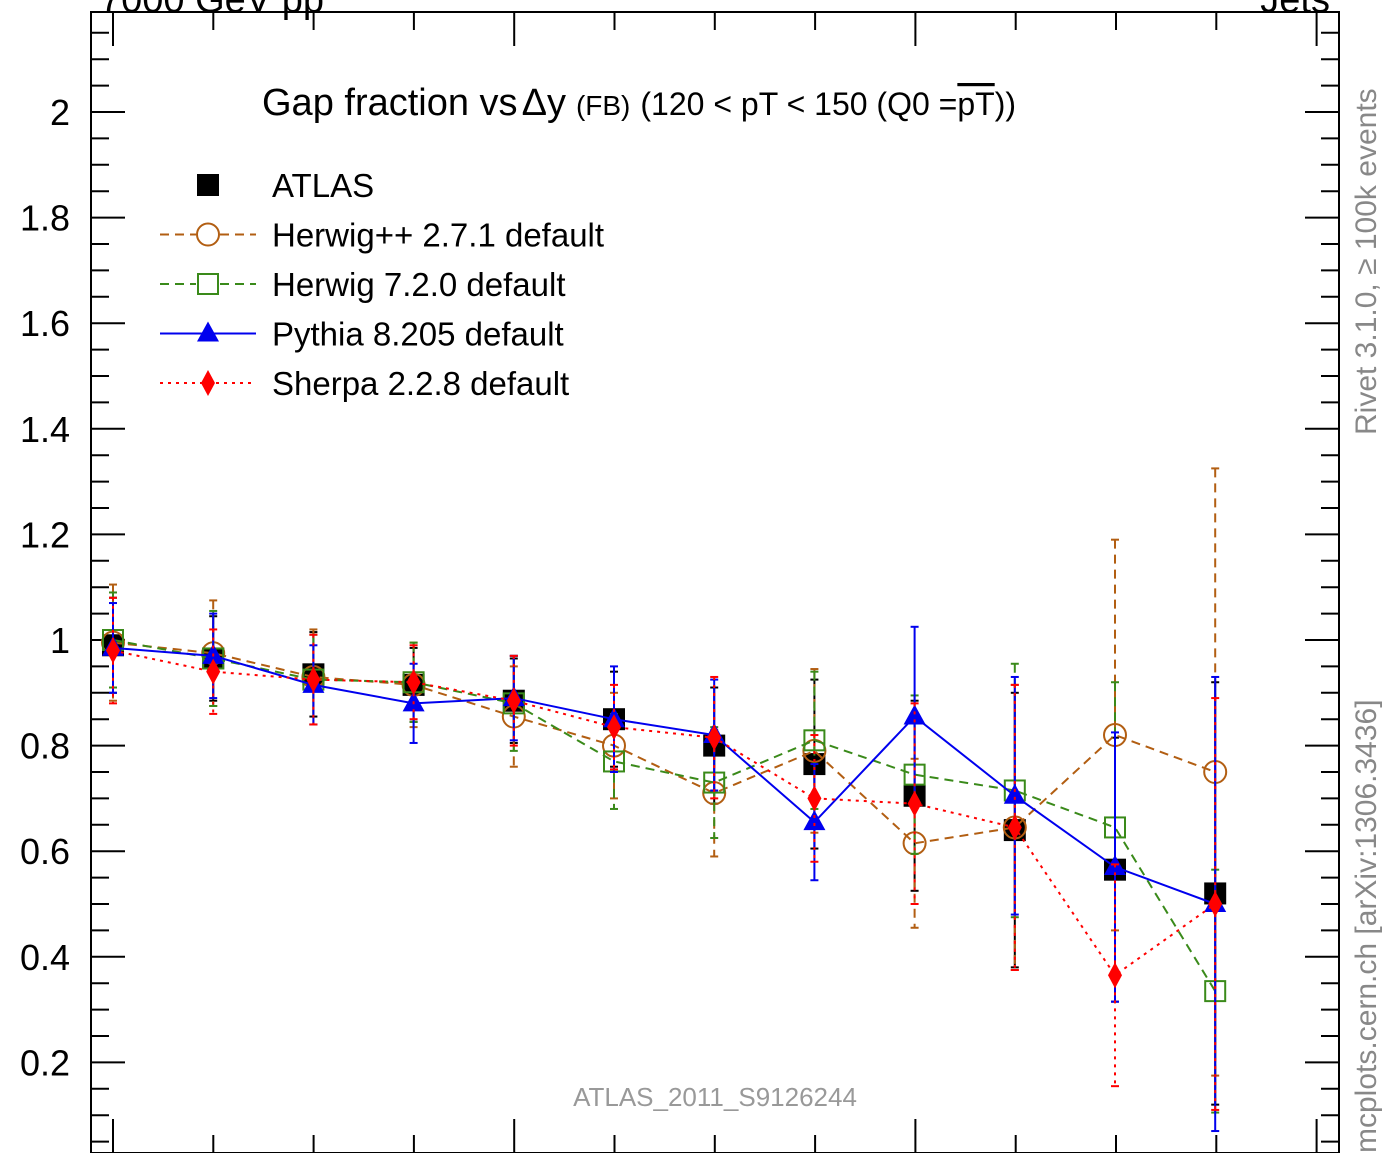  Describe the element at coordinates (1366, 926) in the screenshot. I see `side-label-mcplots: mcplots.cern.ch [arXiv:1306.3436]` at that location.